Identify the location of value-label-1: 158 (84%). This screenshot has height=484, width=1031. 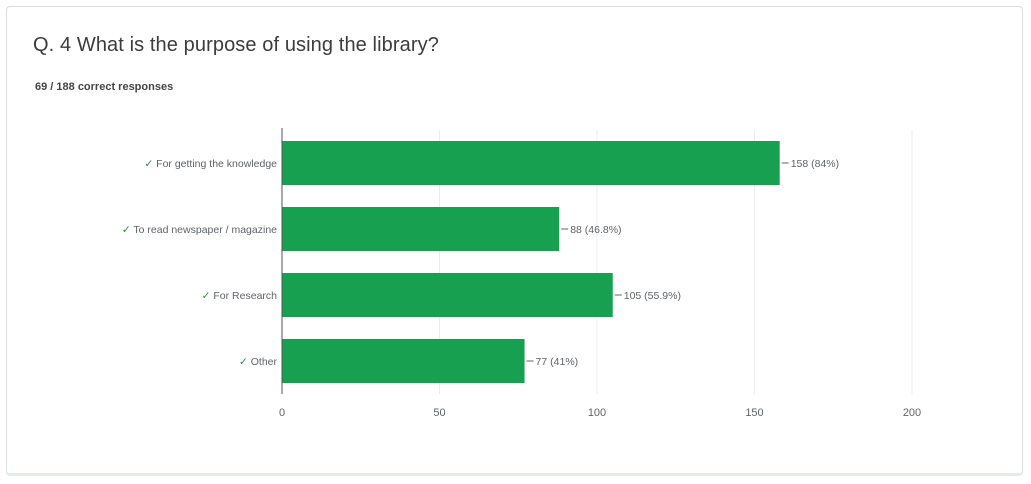
(815, 164).